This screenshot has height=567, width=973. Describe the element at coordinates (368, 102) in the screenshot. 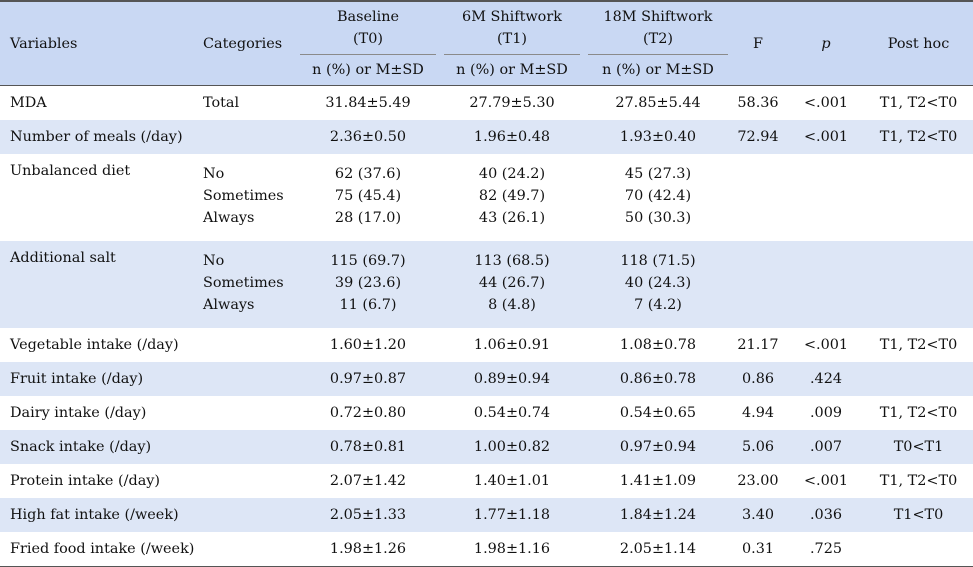

I see `cell-t0: 31.84±5.49` at that location.